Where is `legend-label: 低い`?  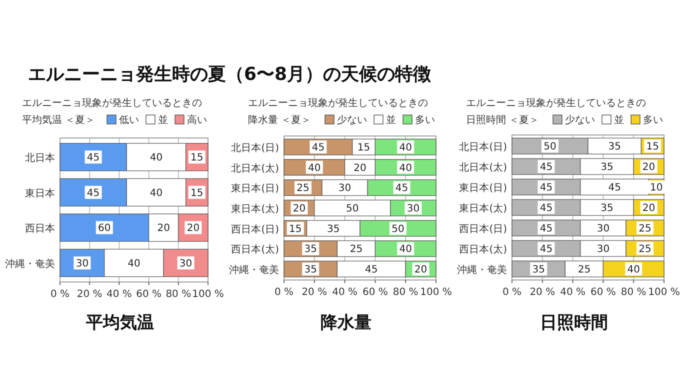
legend-label: 低い is located at coordinates (129, 120).